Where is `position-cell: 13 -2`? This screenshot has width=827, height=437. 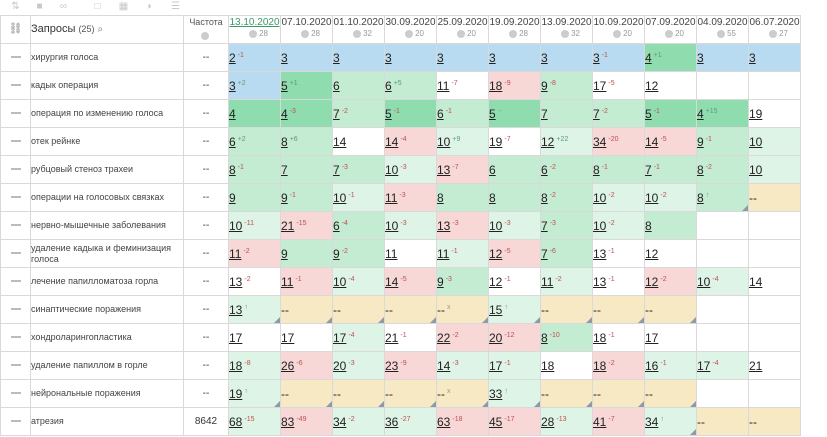
position-cell: 13 -2 is located at coordinates (254, 281).